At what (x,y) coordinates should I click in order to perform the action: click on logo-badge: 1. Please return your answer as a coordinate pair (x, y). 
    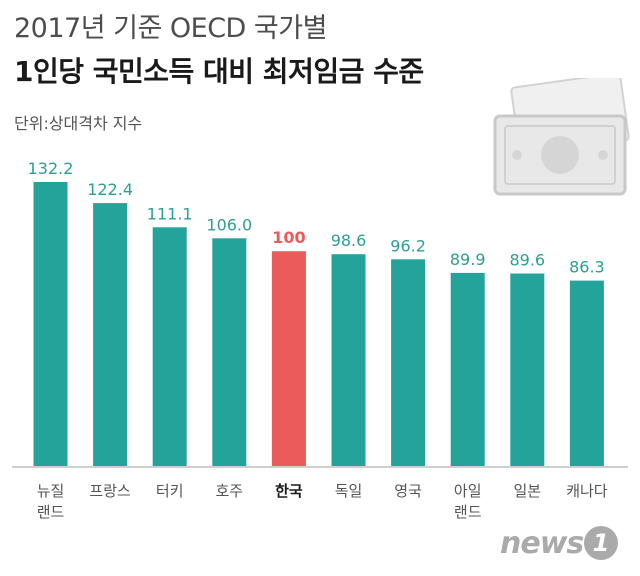
    Looking at the image, I should click on (601, 543).